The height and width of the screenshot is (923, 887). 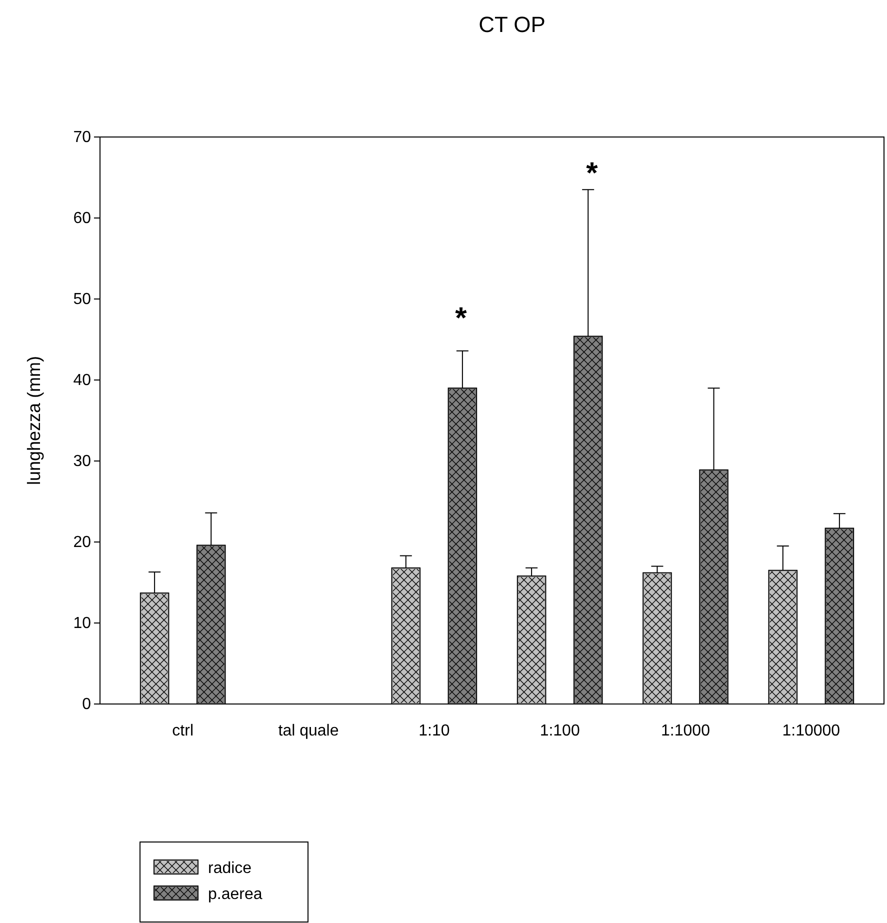 What do you see at coordinates (560, 731) in the screenshot?
I see `x-tick-label: 1:100` at bounding box center [560, 731].